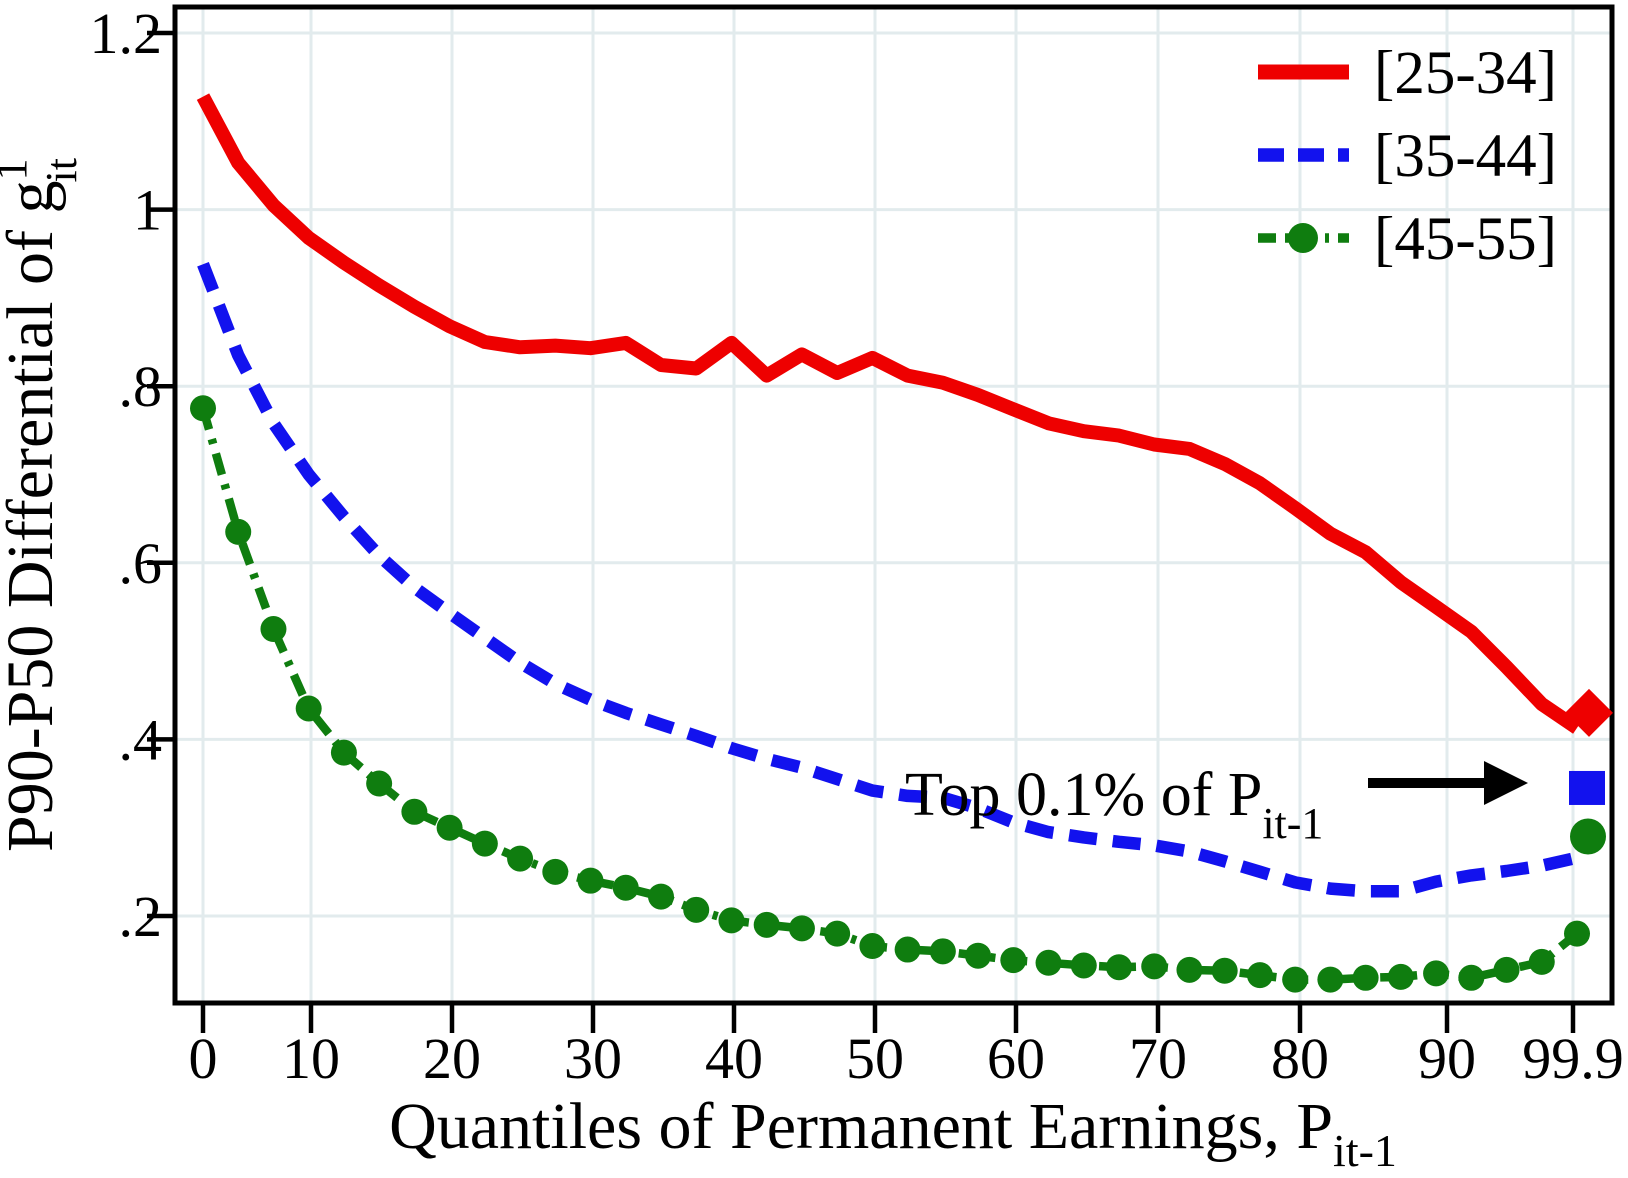  Describe the element at coordinates (61, 170) in the screenshot. I see `y-axis-title-subscript: it` at that location.